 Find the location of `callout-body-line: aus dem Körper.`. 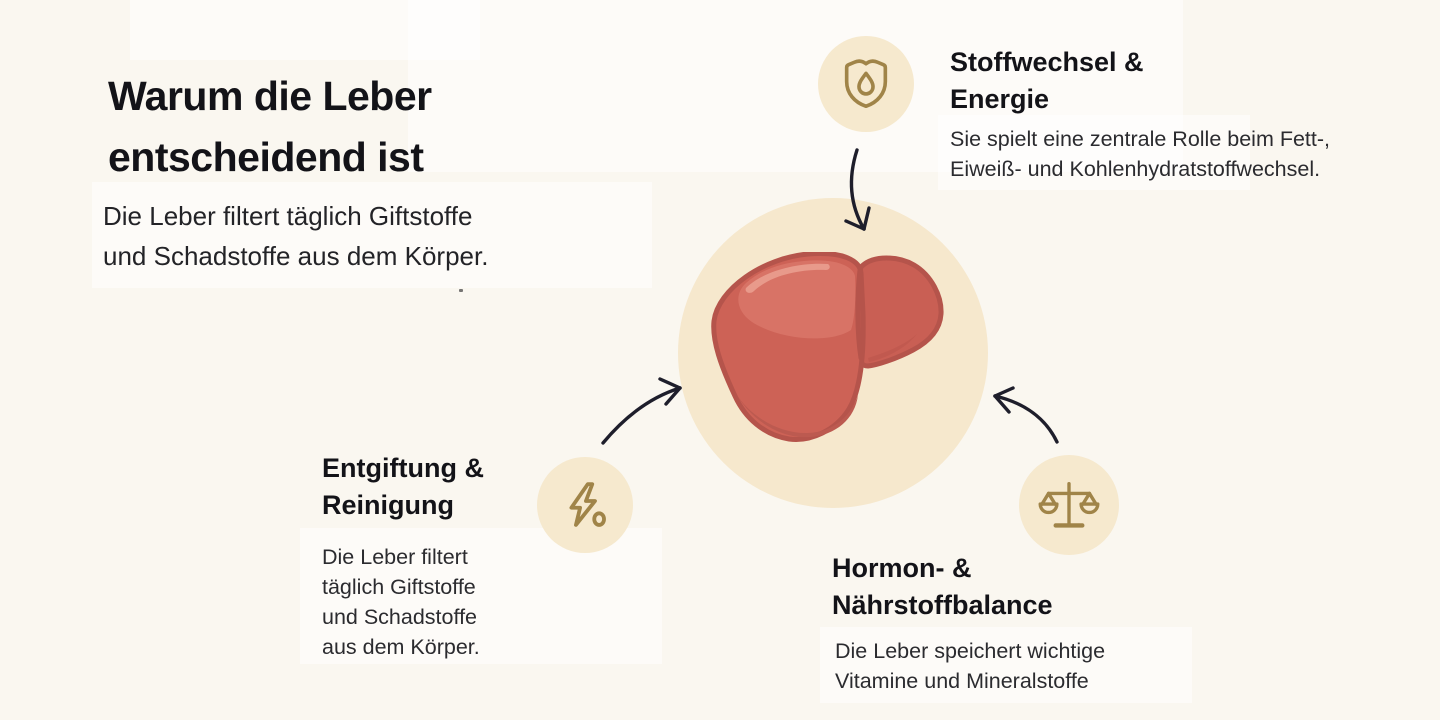

callout-body-line: aus dem Körper. is located at coordinates (401, 647).